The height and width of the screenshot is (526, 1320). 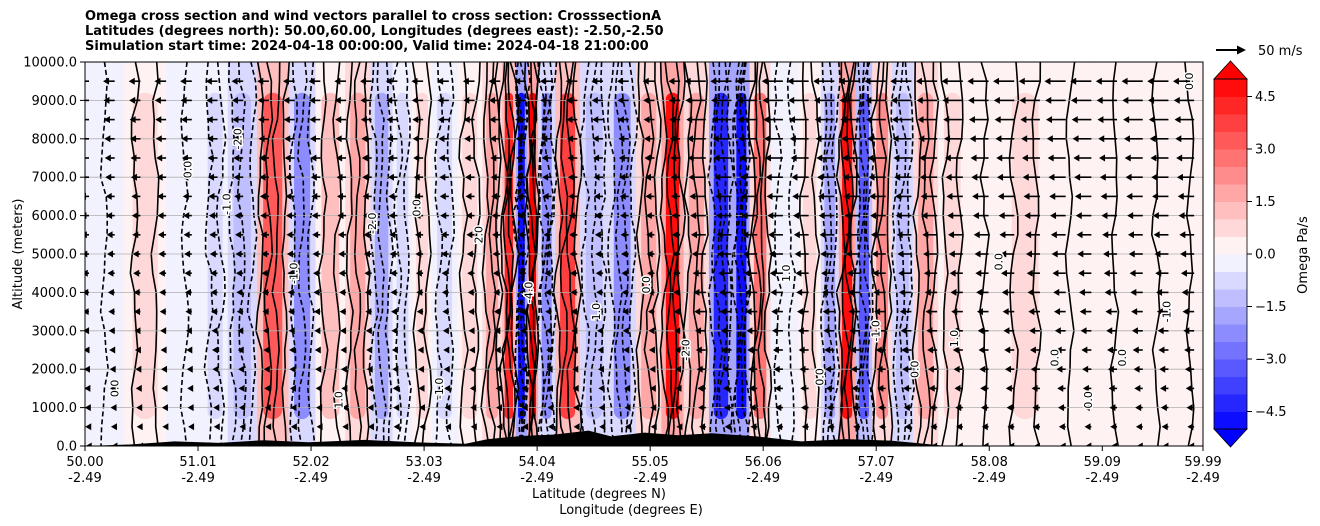 I want to click on y-tick-label: 1000.0, so click(x=55, y=408).